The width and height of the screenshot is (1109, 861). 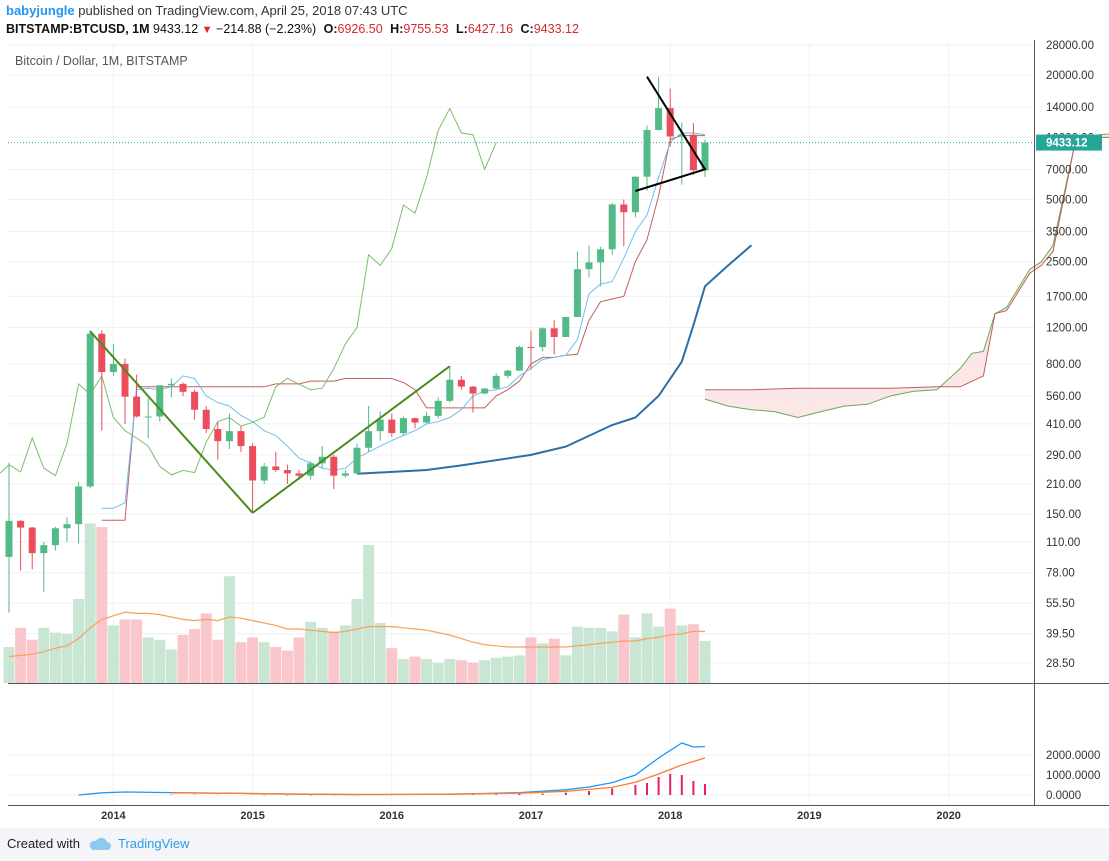 What do you see at coordinates (809, 816) in the screenshot?
I see `time-tick-label: 2019` at bounding box center [809, 816].